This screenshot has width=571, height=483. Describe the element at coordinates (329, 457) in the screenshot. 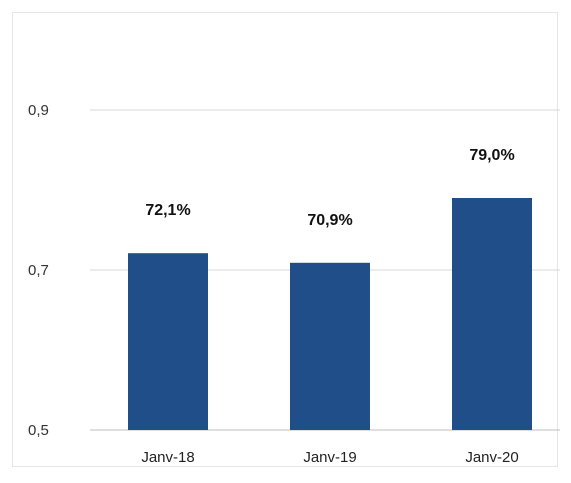

I see `x-tick-label: Janv-19` at that location.